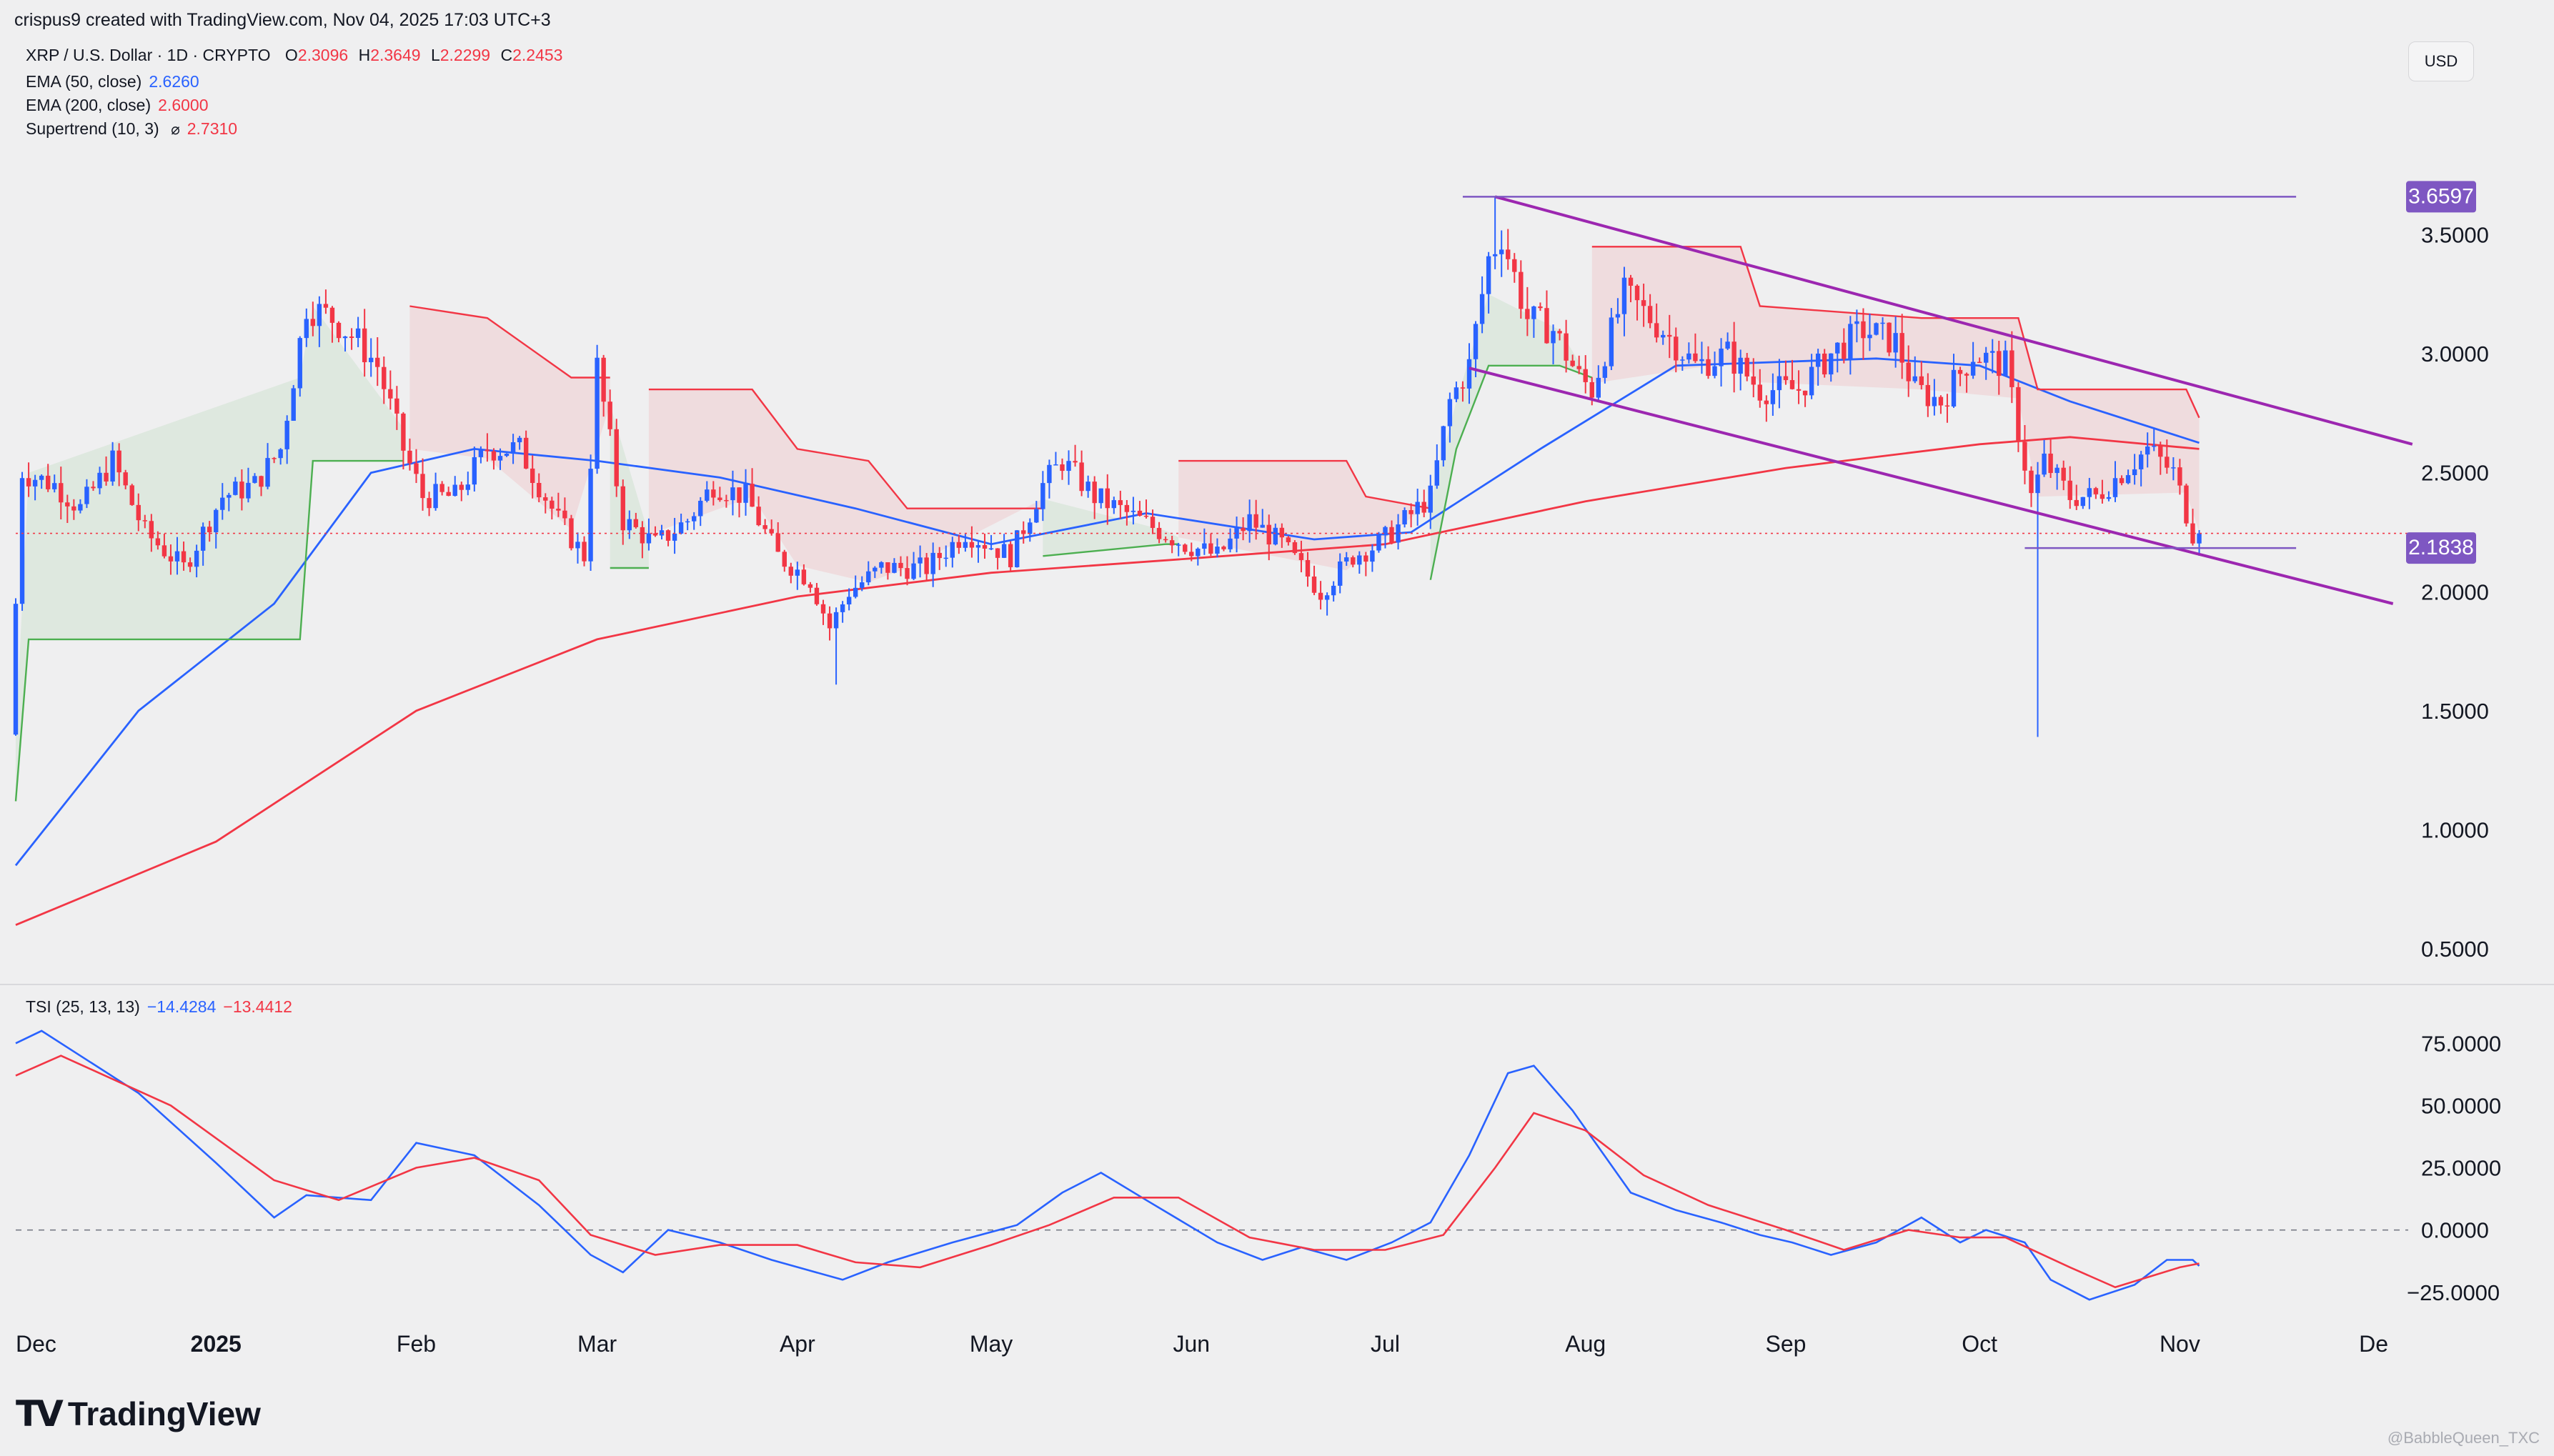  What do you see at coordinates (148, 55) in the screenshot?
I see `symbol-name: XRP / U.S. Dollar · 1D · CRYPTO` at bounding box center [148, 55].